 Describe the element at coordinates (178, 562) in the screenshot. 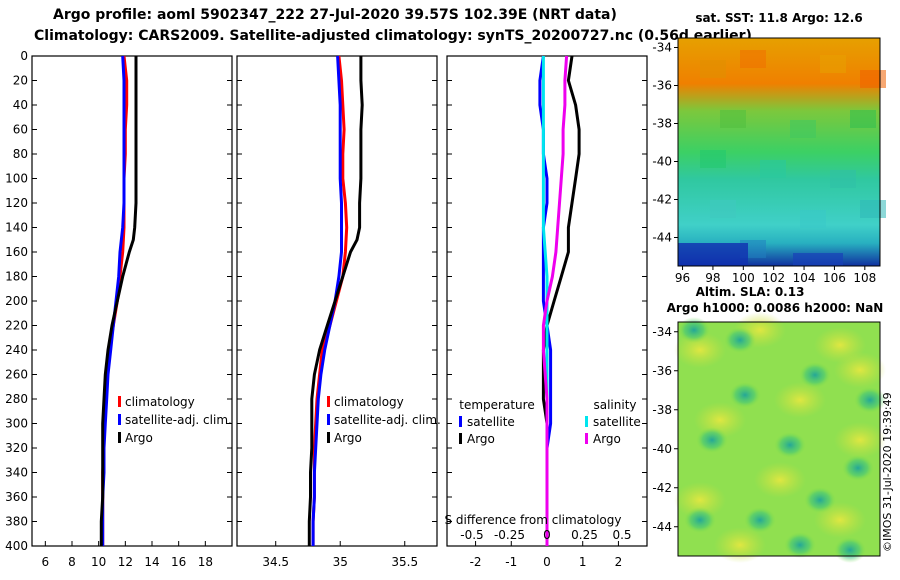

I see `x-tick-label: 16` at that location.